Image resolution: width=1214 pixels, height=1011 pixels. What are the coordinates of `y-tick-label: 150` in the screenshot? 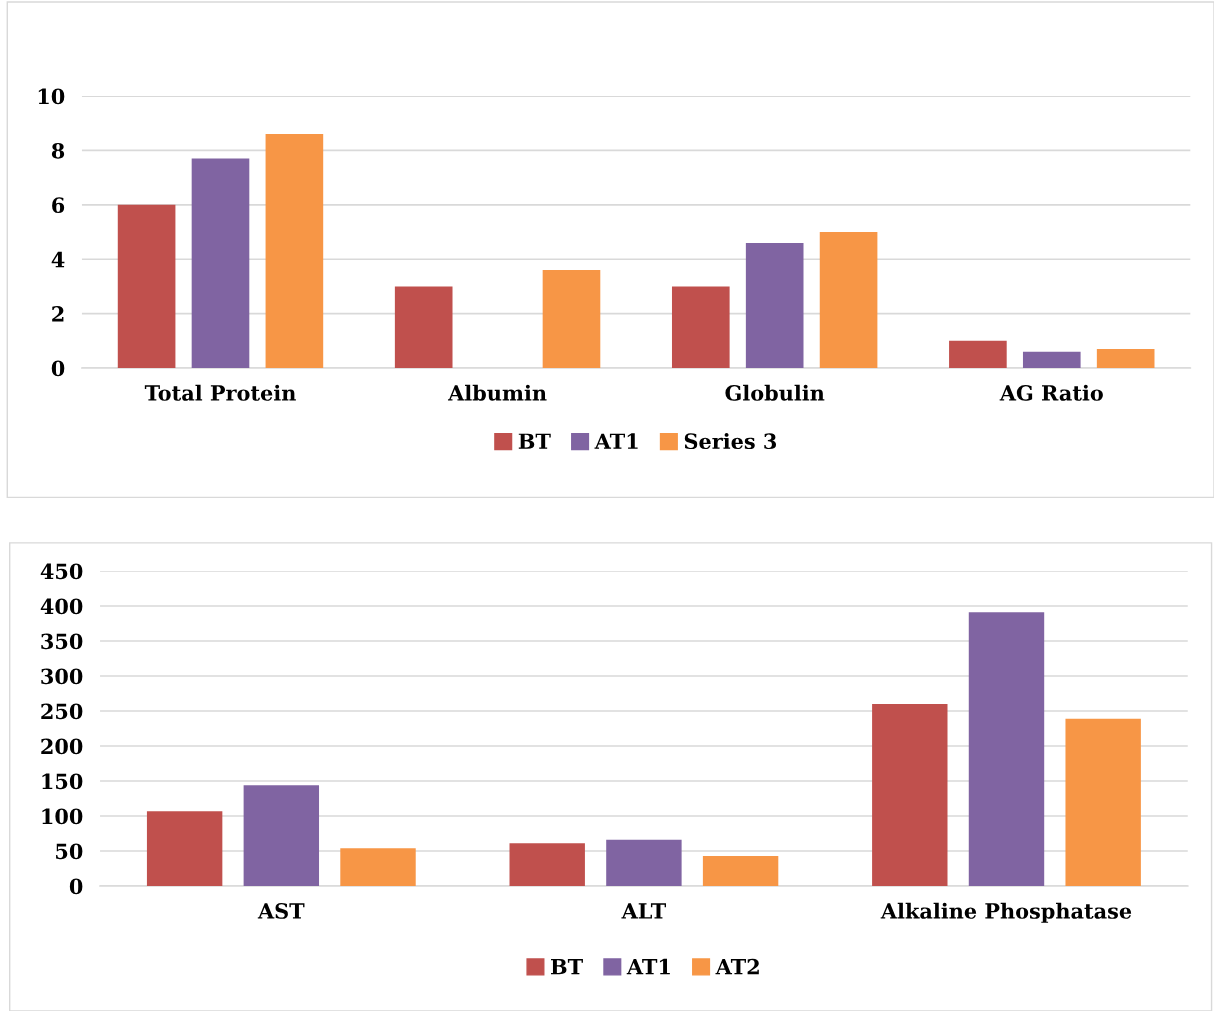 It's located at (62, 781).